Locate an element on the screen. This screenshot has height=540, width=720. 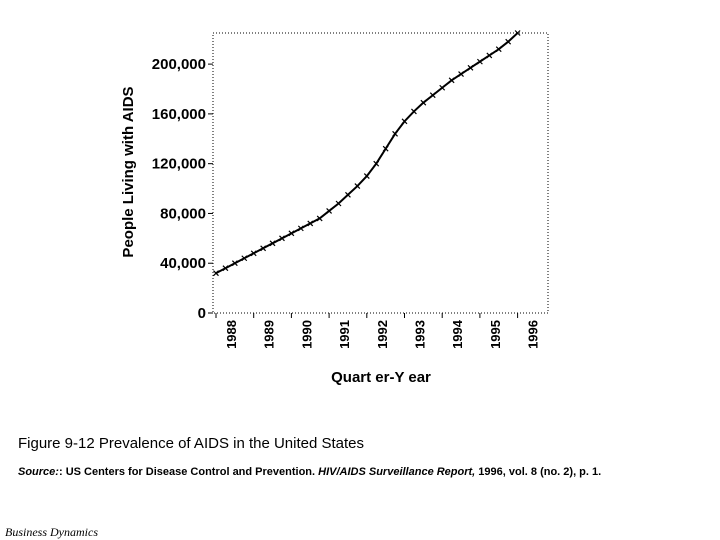
source-report: HIV/AIDS Surveillance Report, is located at coordinates (397, 472).